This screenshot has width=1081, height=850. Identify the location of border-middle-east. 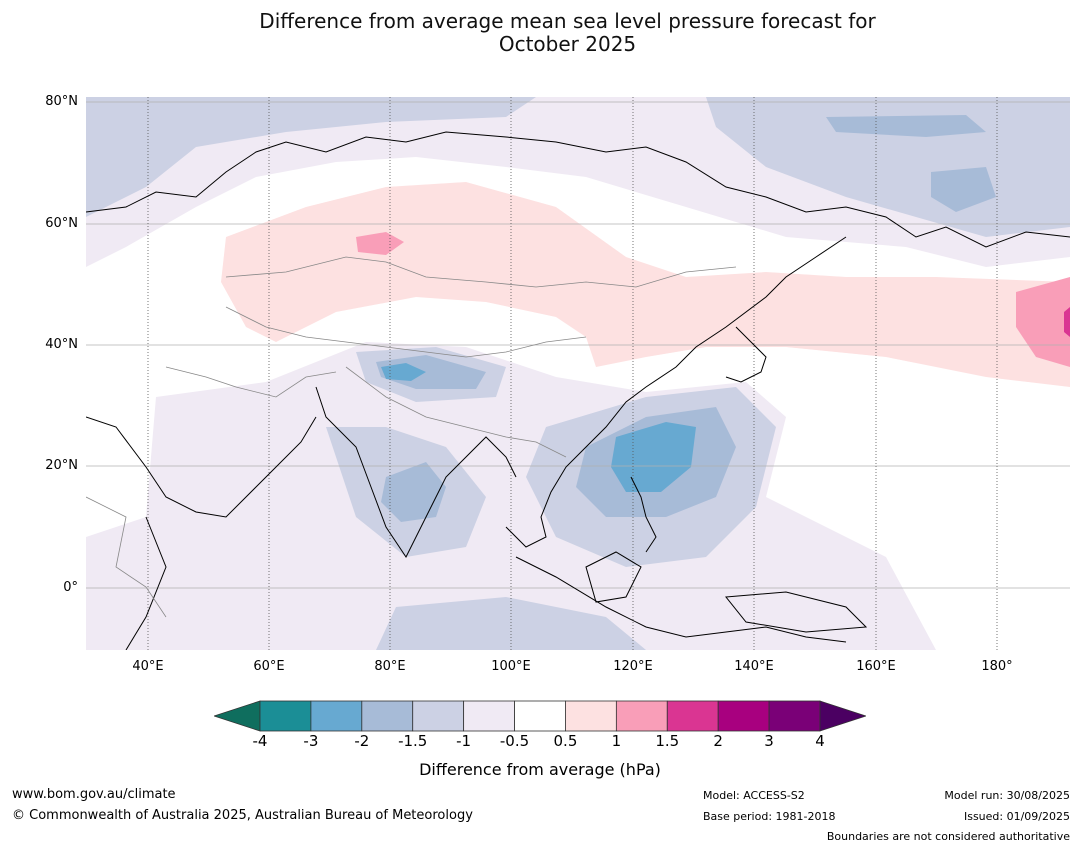
(251, 382).